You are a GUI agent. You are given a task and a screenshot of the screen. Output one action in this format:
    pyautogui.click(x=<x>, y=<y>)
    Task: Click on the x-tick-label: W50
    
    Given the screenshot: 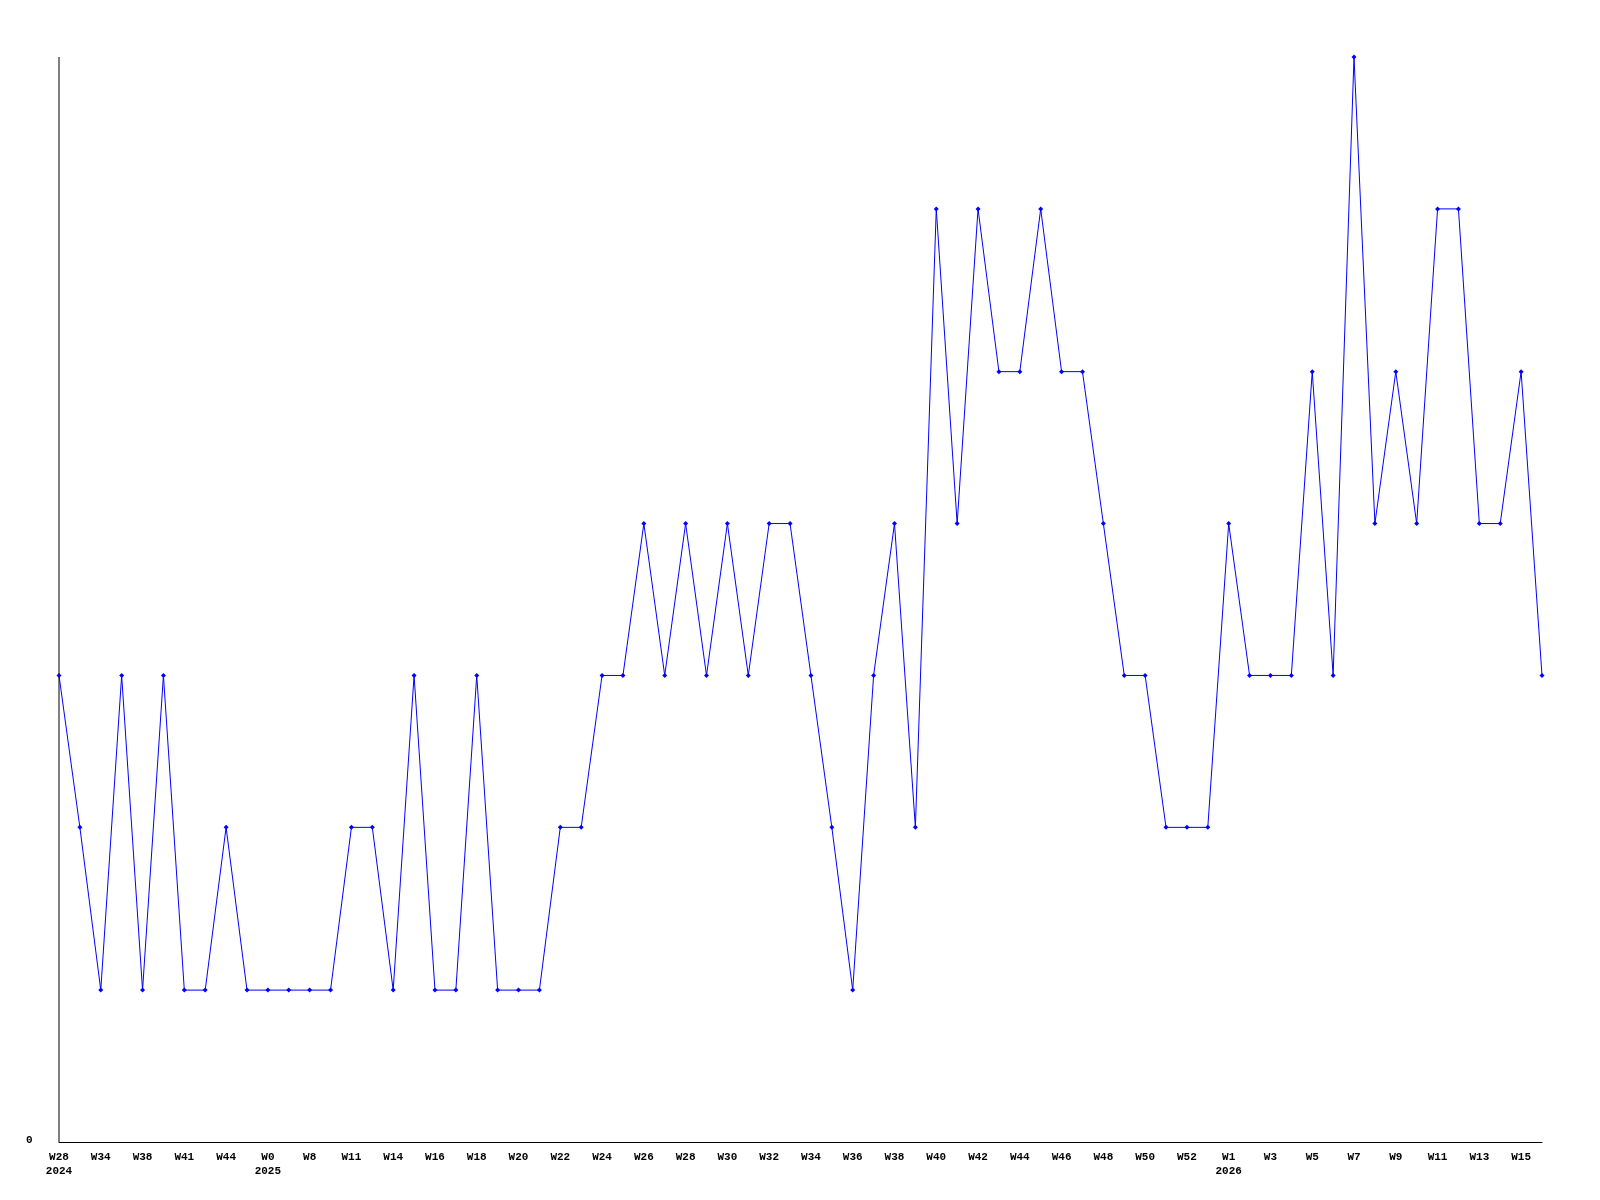 What is the action you would take?
    pyautogui.click(x=1145, y=1157)
    